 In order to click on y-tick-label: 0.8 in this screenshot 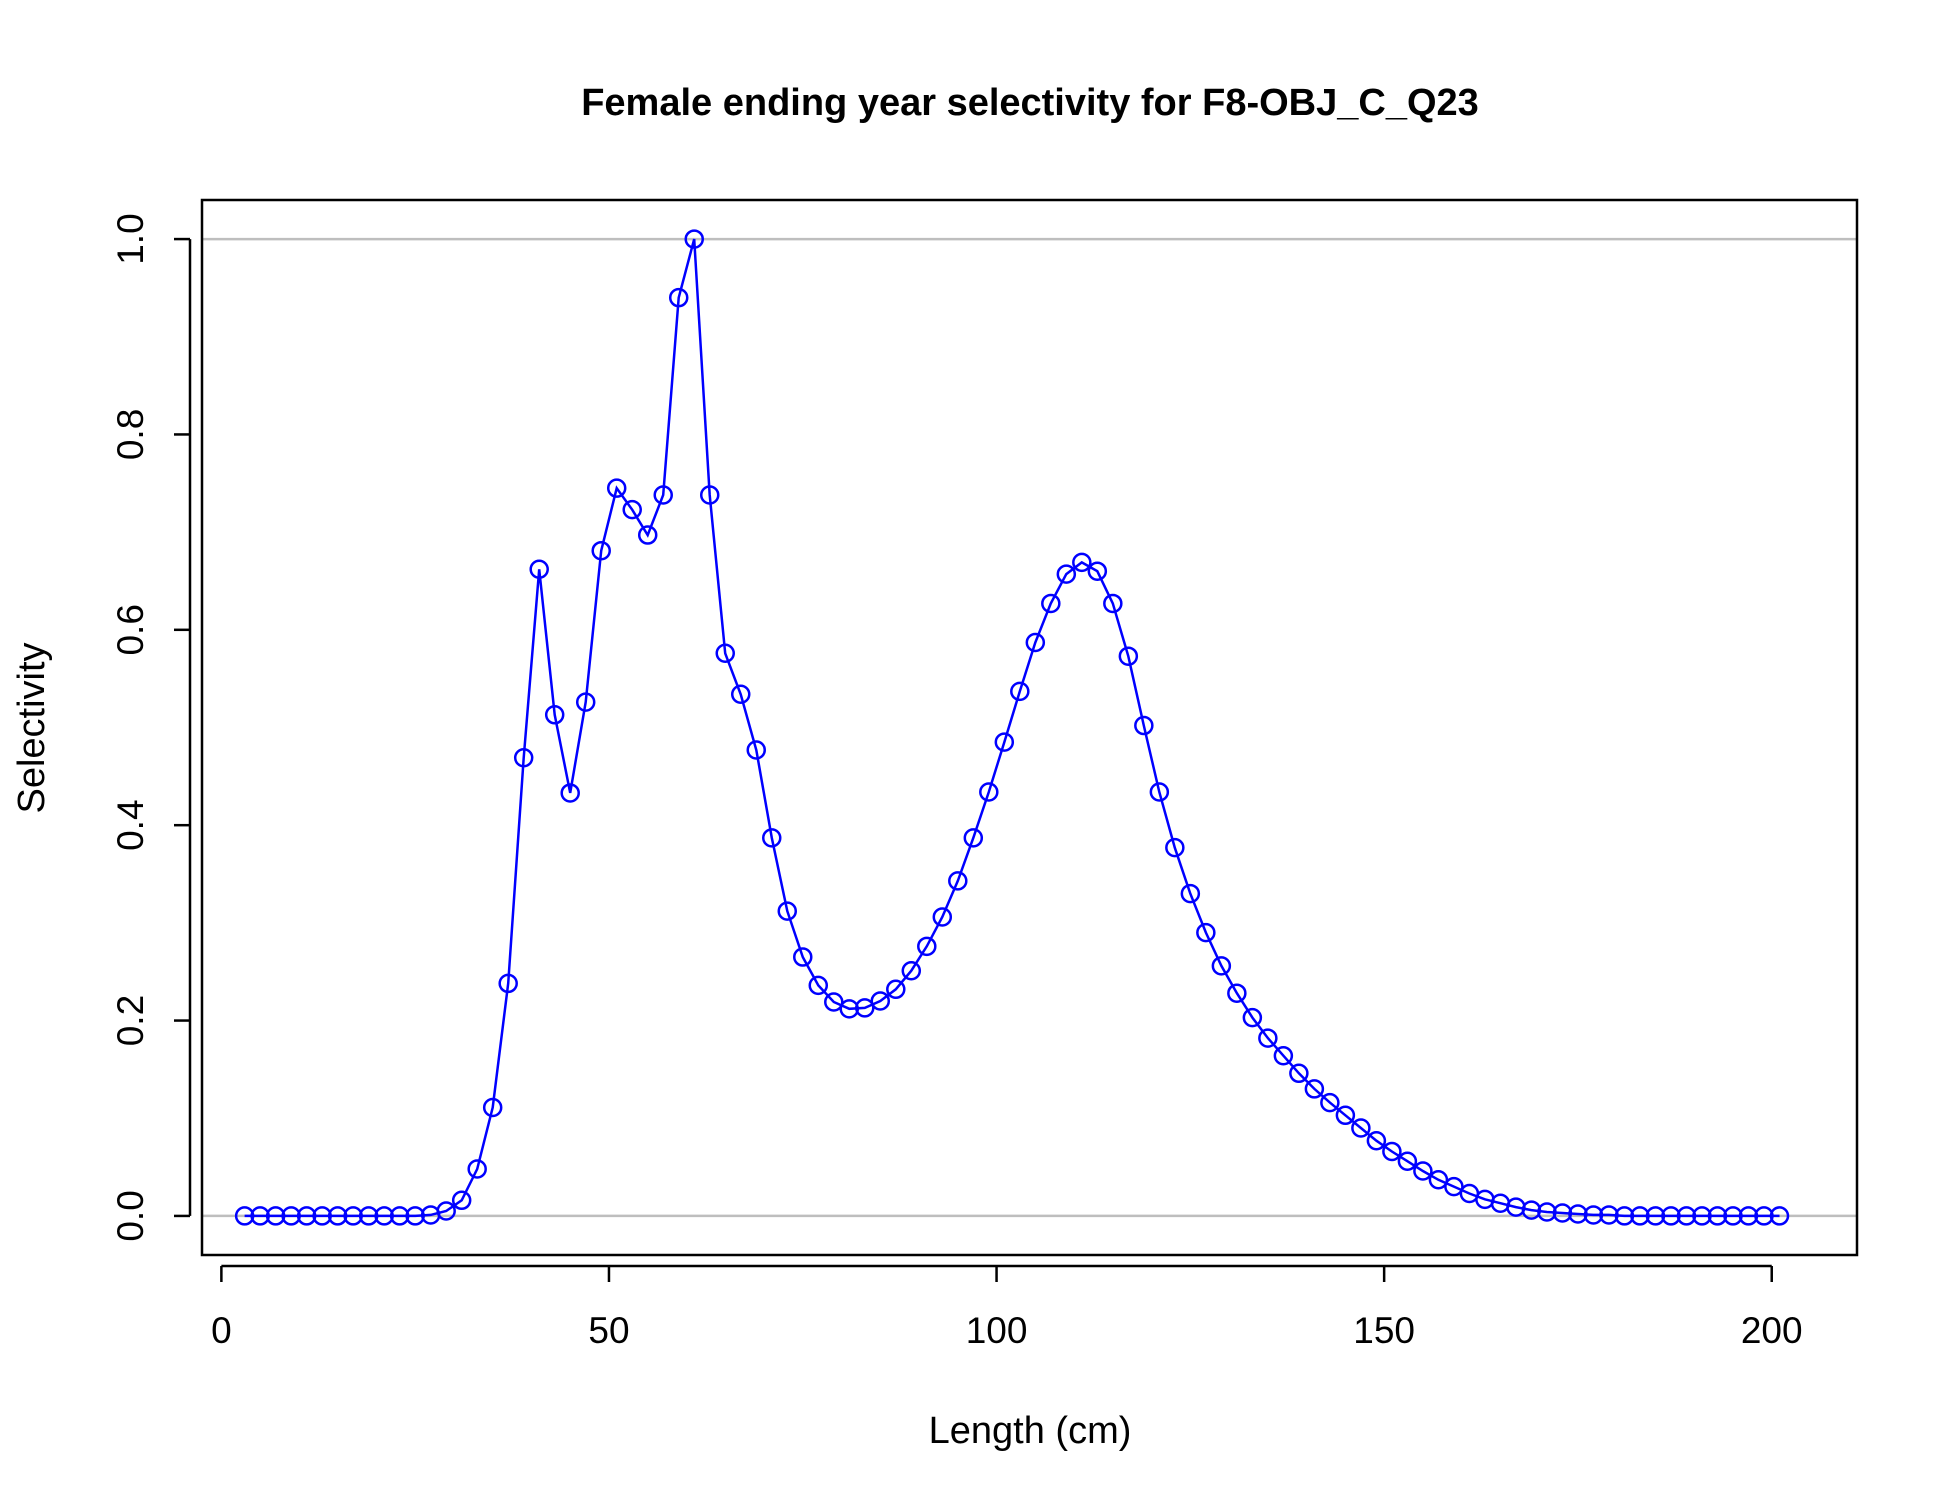, I will do `click(130, 434)`.